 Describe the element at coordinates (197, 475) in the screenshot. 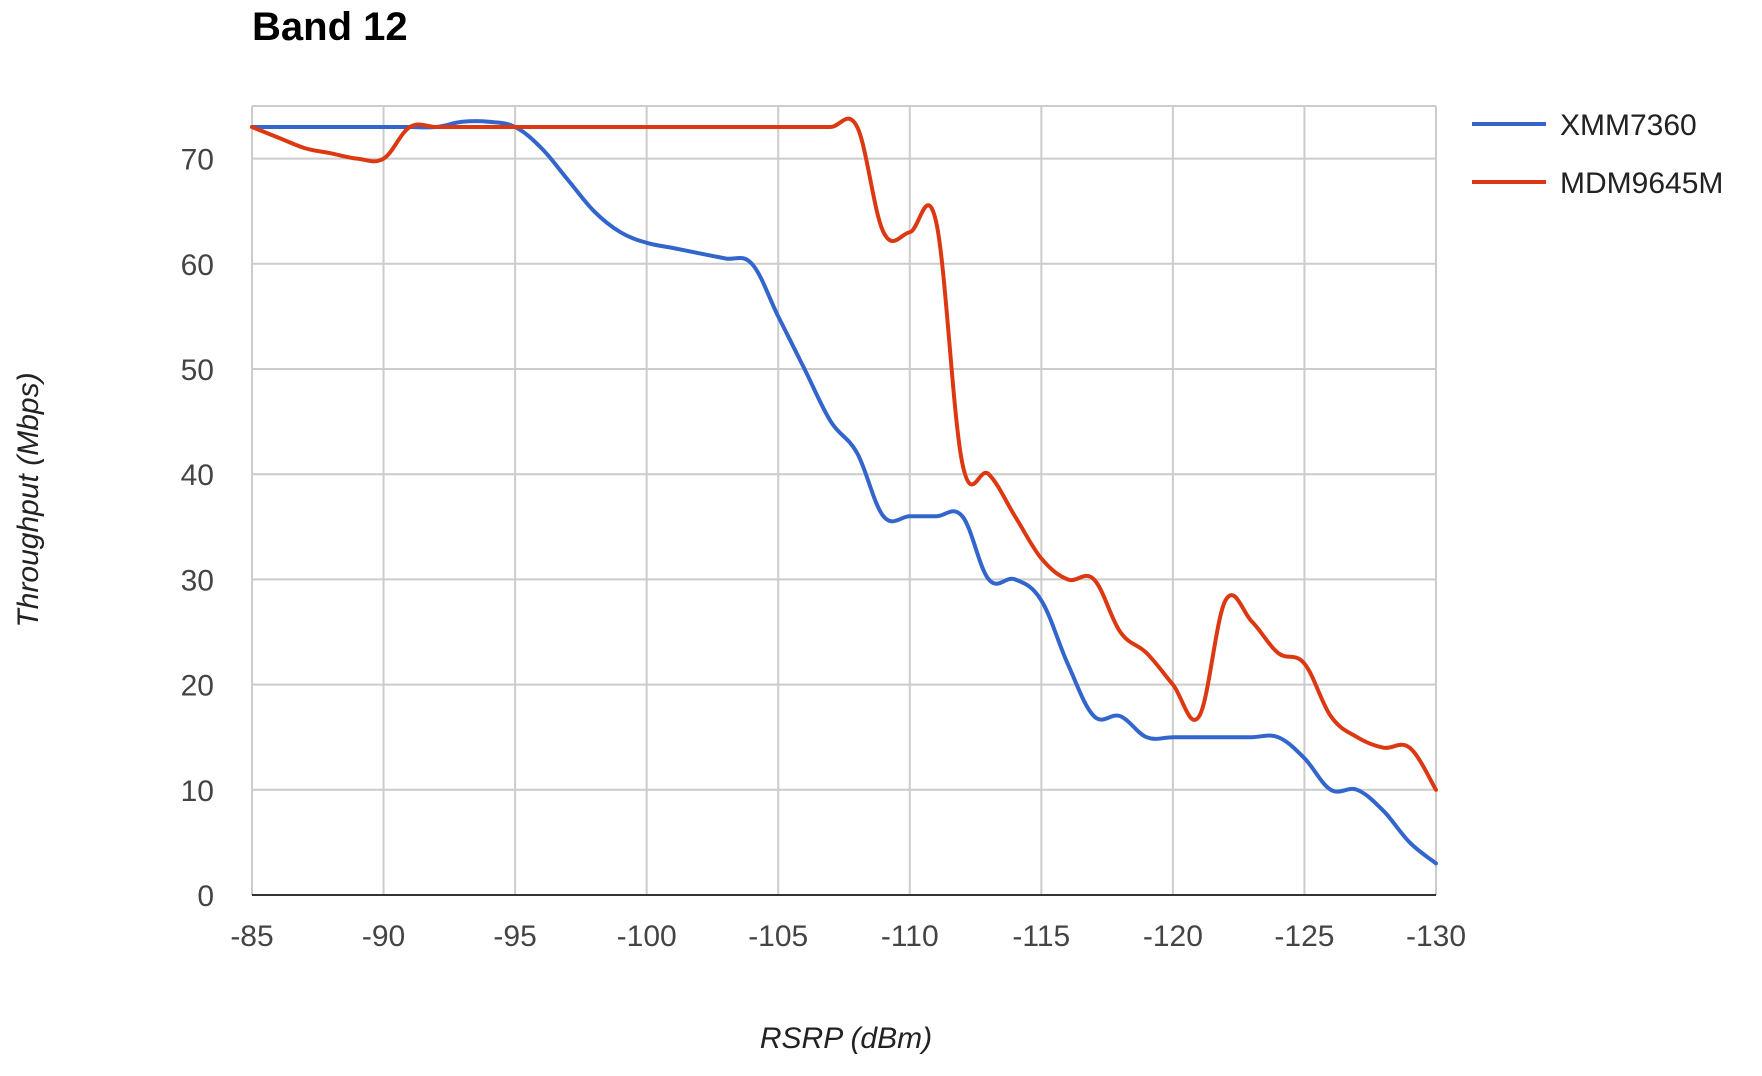

I see `y-tick-label: 40` at that location.